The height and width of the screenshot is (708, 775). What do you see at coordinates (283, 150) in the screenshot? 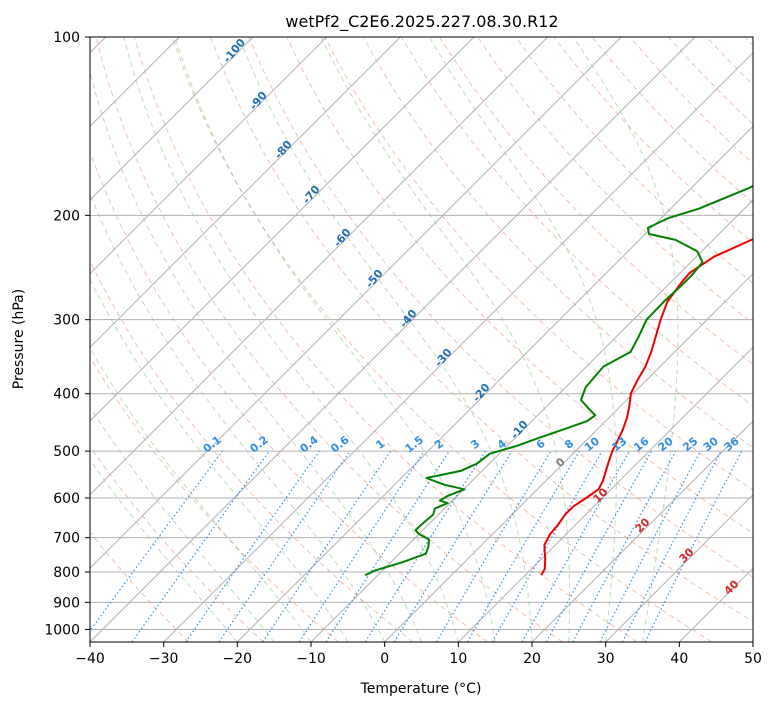
I see `dry-adiabat-label: -80` at bounding box center [283, 150].